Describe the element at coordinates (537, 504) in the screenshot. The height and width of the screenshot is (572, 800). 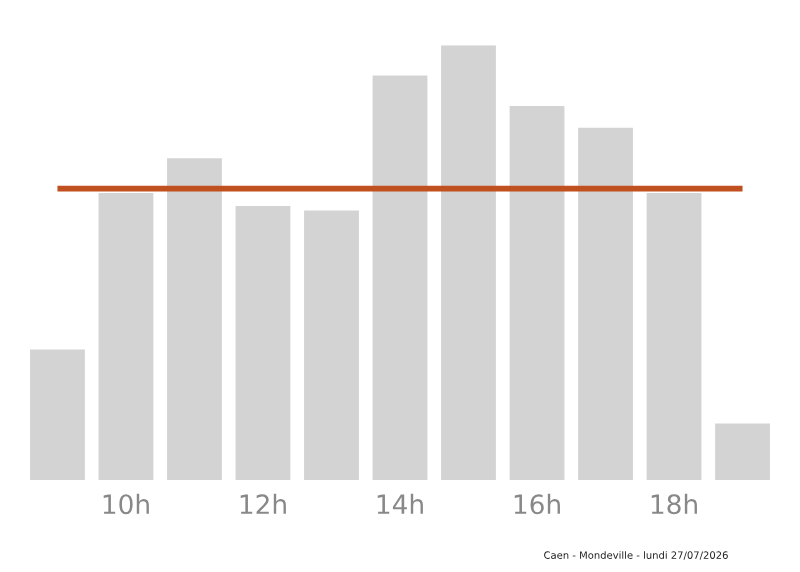
I see `x-tick-label: 16h` at that location.